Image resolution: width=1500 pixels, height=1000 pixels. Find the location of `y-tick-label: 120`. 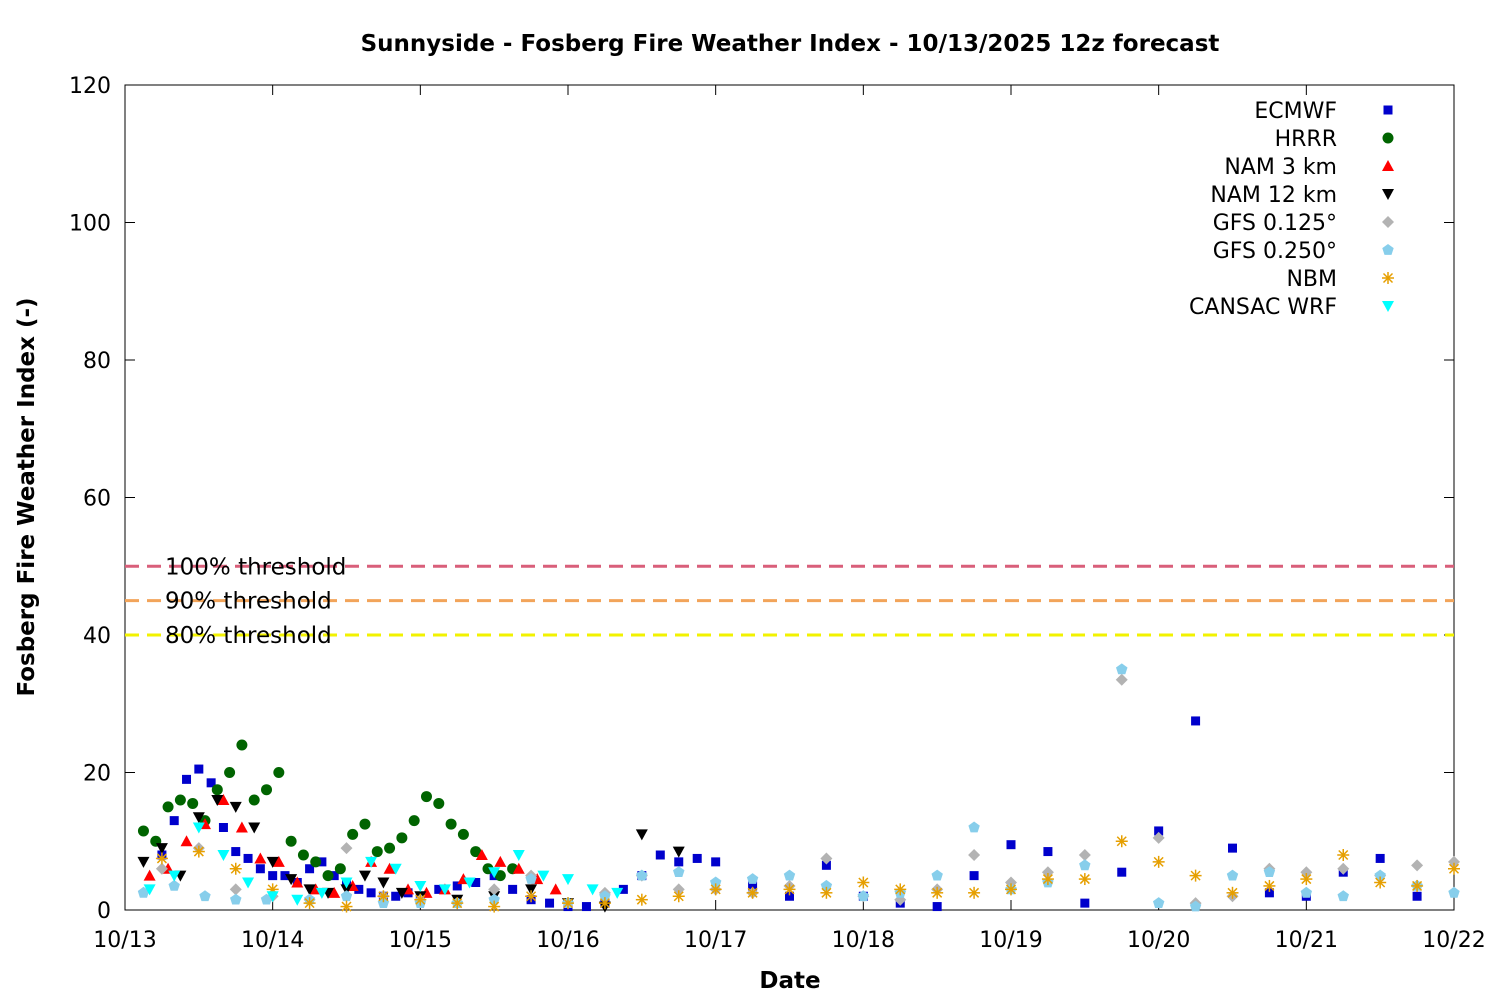

y-tick-label: 120 is located at coordinates (90, 86).